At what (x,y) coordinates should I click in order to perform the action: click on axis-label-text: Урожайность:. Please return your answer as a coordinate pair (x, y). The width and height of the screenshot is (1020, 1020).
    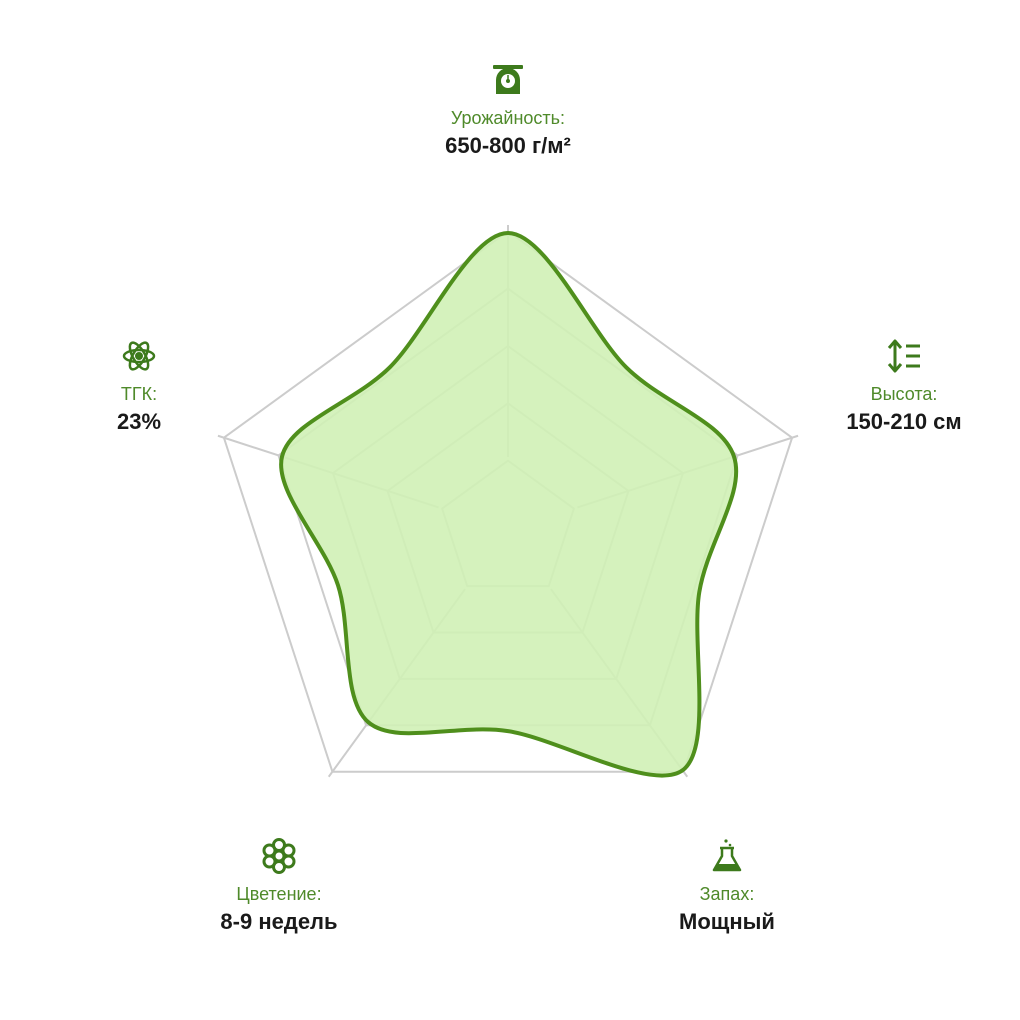
    Looking at the image, I should click on (508, 118).